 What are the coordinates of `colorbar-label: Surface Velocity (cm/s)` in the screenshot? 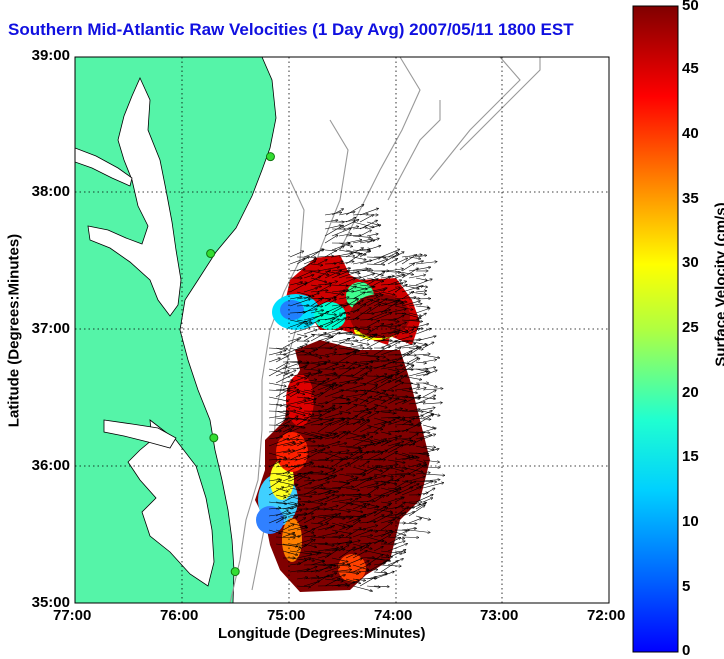 It's located at (718, 284).